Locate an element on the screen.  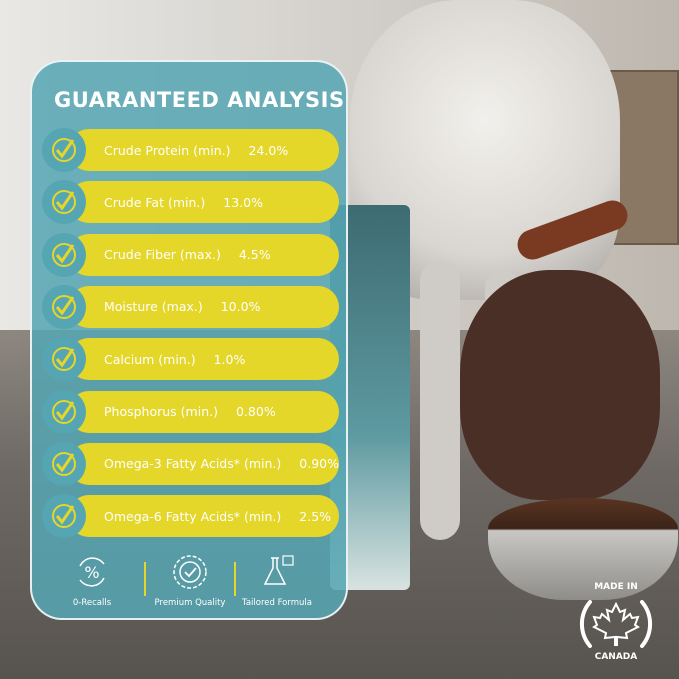
analysis-pill: Crude Protein (min.) 24.0% is located at coordinates (203, 150).